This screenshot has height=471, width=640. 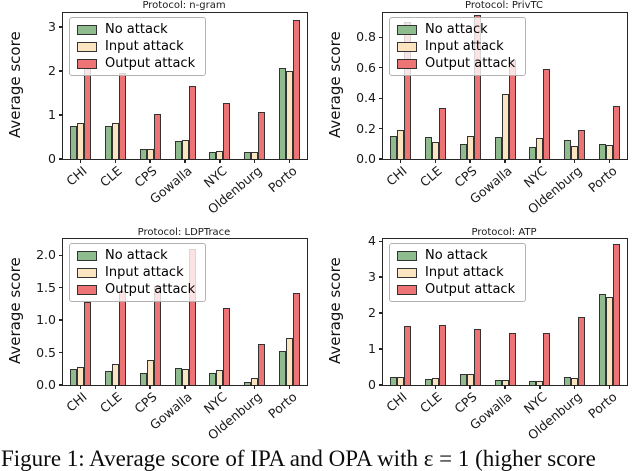 I want to click on y-tick-label: 0.4, so click(x=366, y=98).